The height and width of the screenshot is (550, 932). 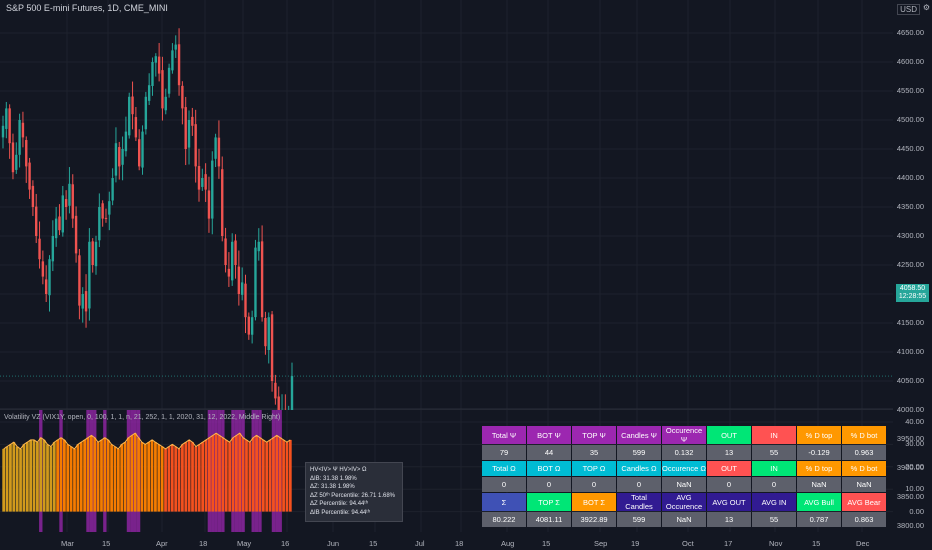 What do you see at coordinates (910, 351) in the screenshot?
I see `price-tick-label: 4100.00` at bounding box center [910, 351].